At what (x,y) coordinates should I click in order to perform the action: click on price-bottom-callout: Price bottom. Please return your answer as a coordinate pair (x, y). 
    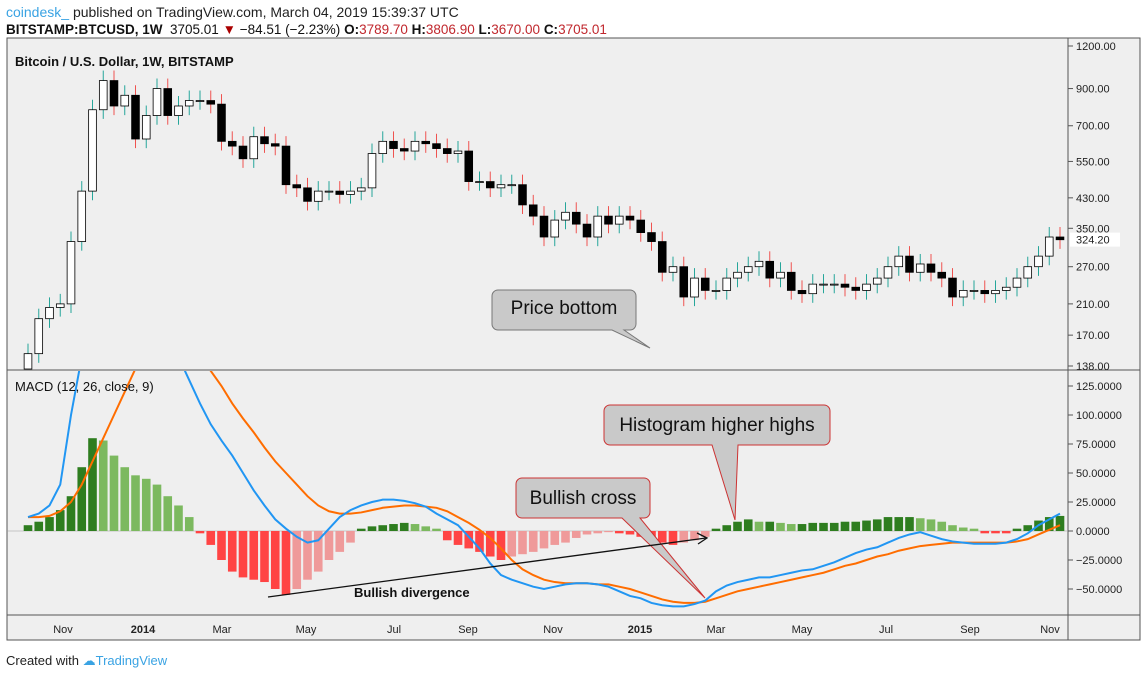
    Looking at the image, I should click on (571, 319).